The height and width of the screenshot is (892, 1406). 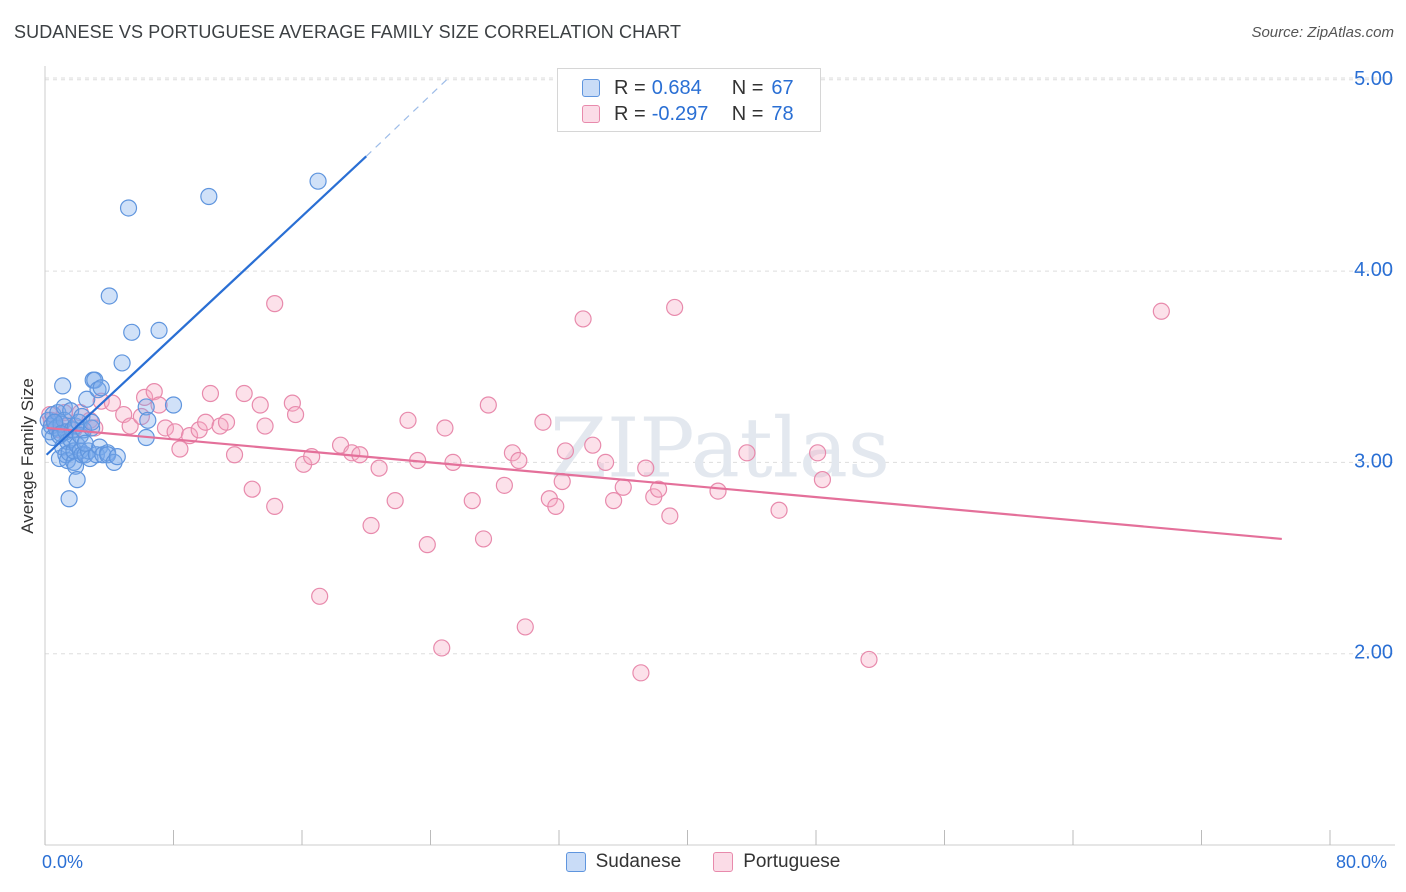 What do you see at coordinates (664, 483) in the screenshot?
I see `portuguese-trend-line` at bounding box center [664, 483].